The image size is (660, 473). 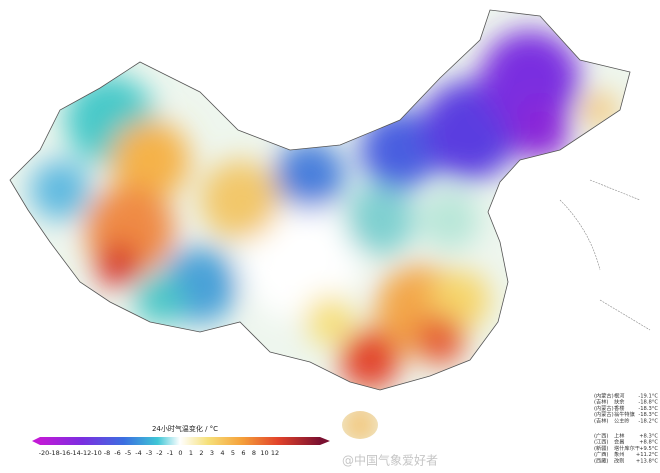 What do you see at coordinates (601, 448) in the screenshot?
I see `station-region: (新疆)` at bounding box center [601, 448].